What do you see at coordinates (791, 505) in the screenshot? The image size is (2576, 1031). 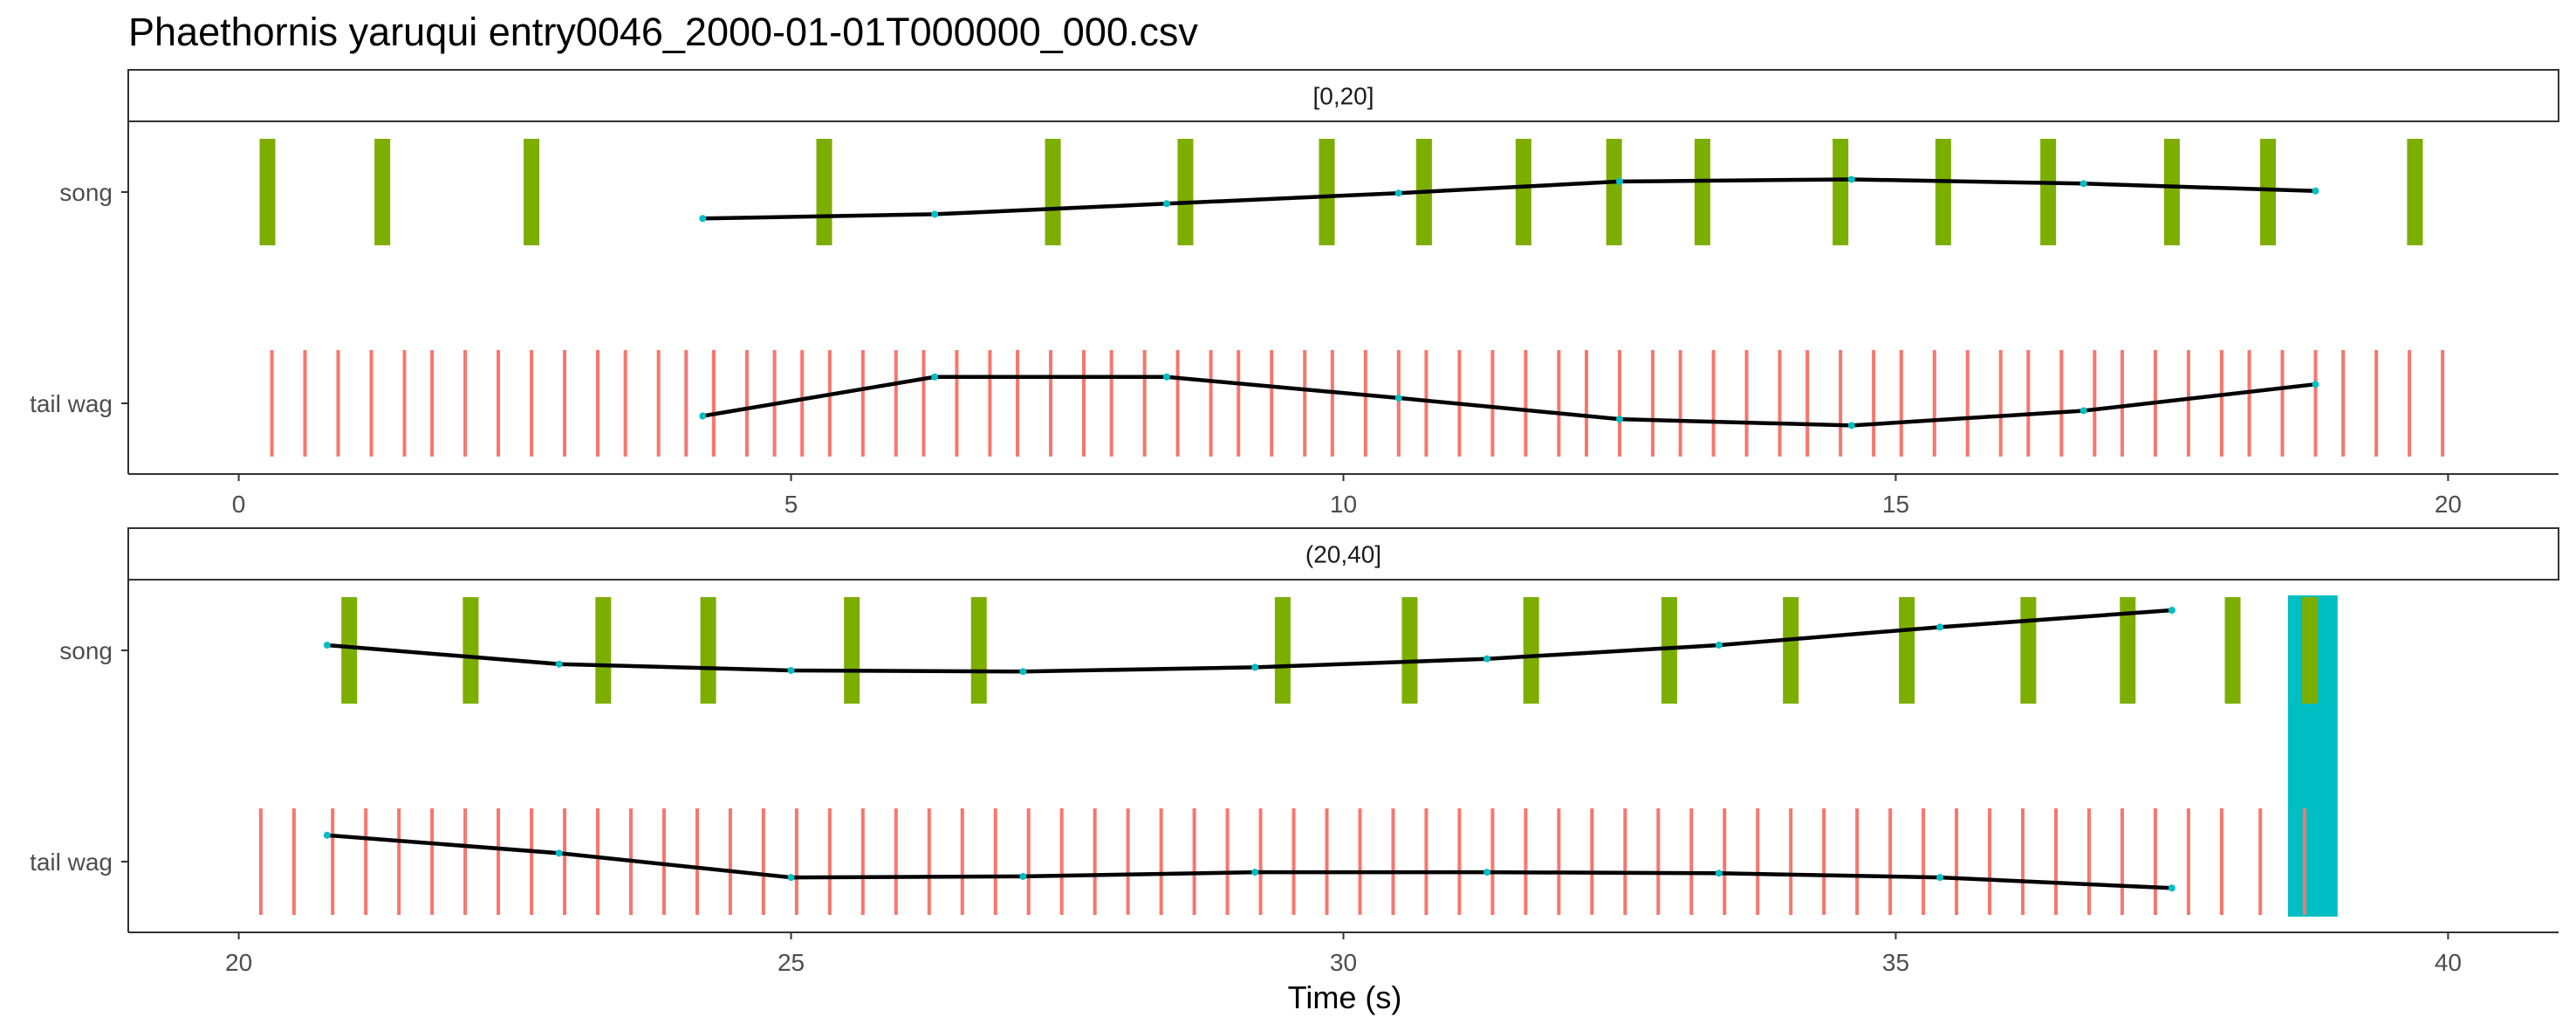 I see `x-tick-label: 5` at bounding box center [791, 505].